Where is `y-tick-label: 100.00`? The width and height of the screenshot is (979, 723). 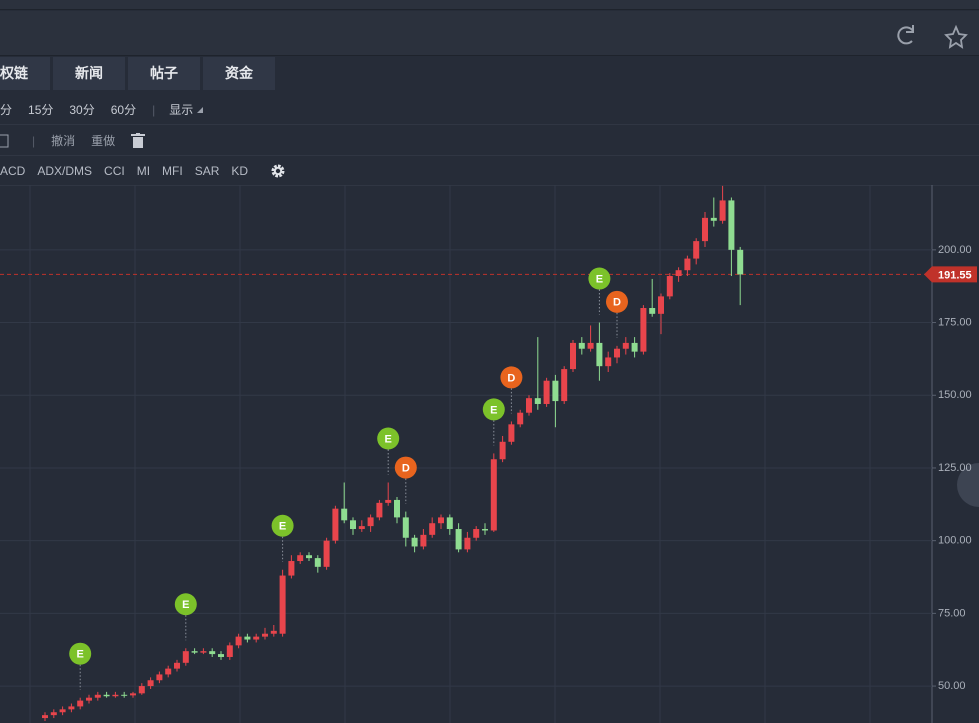
y-tick-label: 100.00 is located at coordinates (955, 541).